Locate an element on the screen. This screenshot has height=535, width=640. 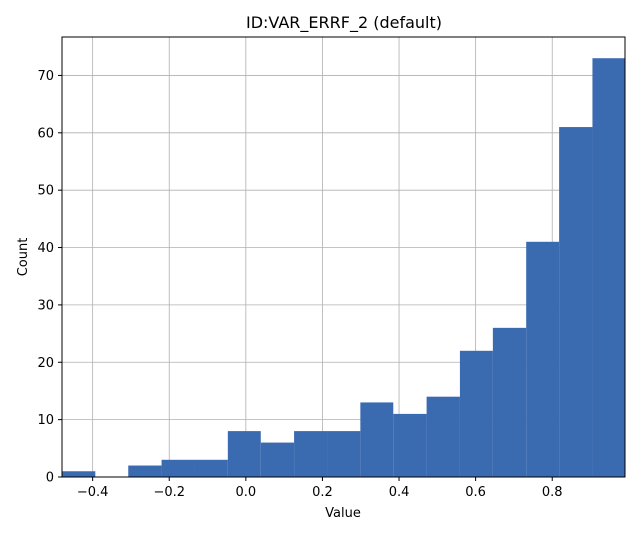
x-tick-label: 0.8 is located at coordinates (552, 492).